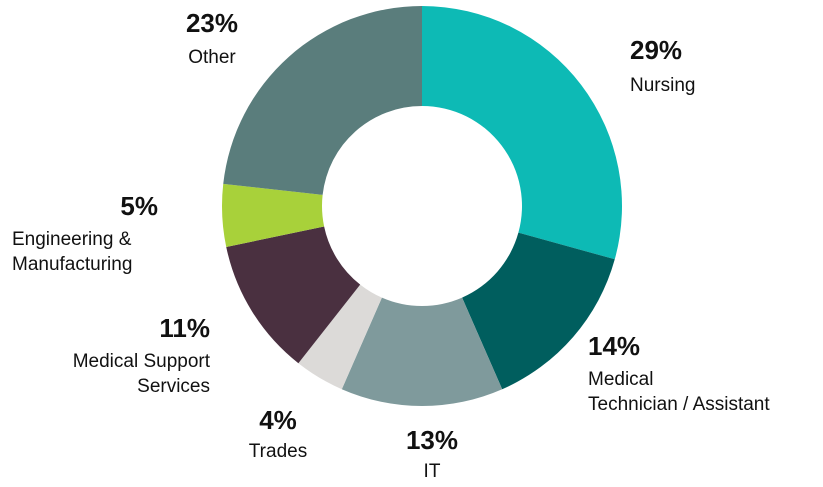  What do you see at coordinates (212, 57) in the screenshot?
I see `slice-label: Other` at bounding box center [212, 57].